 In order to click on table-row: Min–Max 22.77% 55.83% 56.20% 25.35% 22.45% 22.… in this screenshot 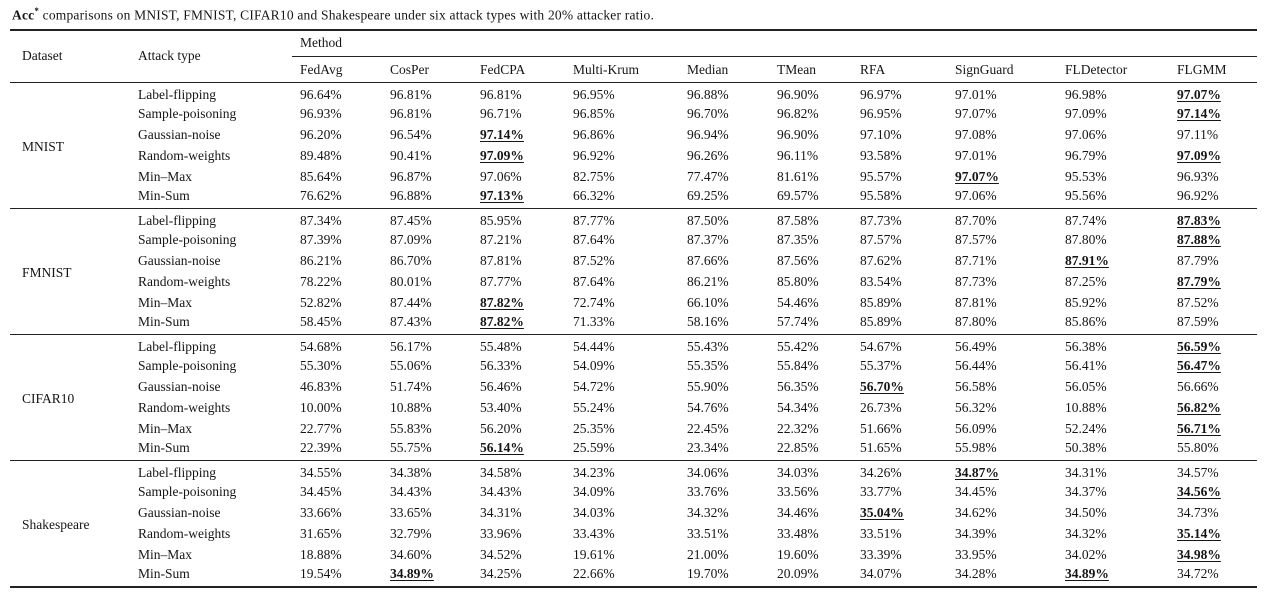, I will do `click(633, 429)`.